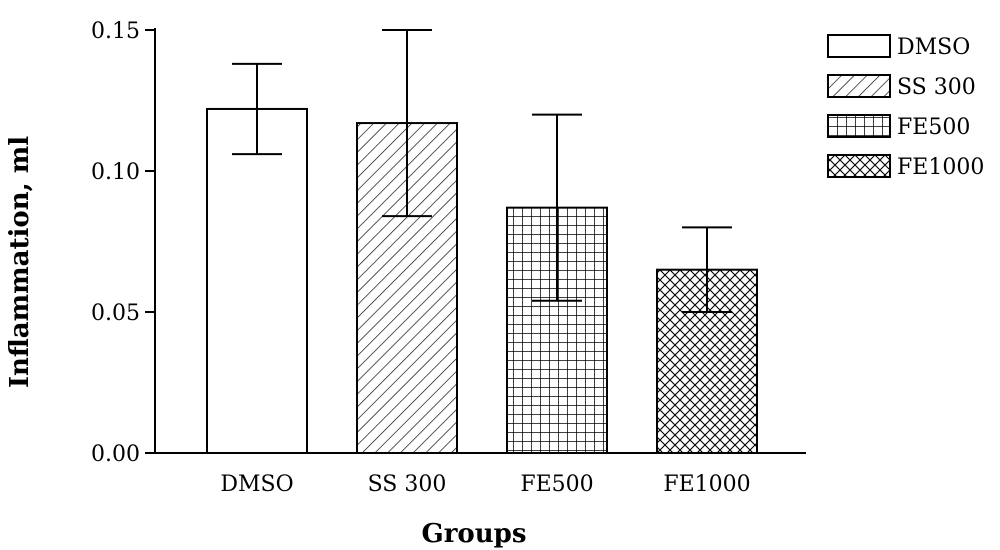 The height and width of the screenshot is (550, 1000). What do you see at coordinates (474, 534) in the screenshot?
I see `x-axis-title: Groups` at bounding box center [474, 534].